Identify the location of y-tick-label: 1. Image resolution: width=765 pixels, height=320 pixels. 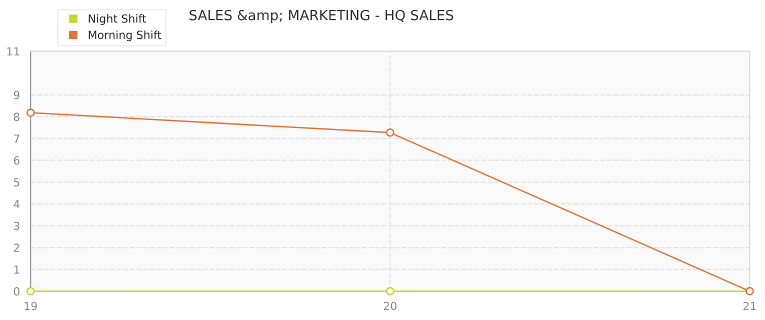
(17, 270).